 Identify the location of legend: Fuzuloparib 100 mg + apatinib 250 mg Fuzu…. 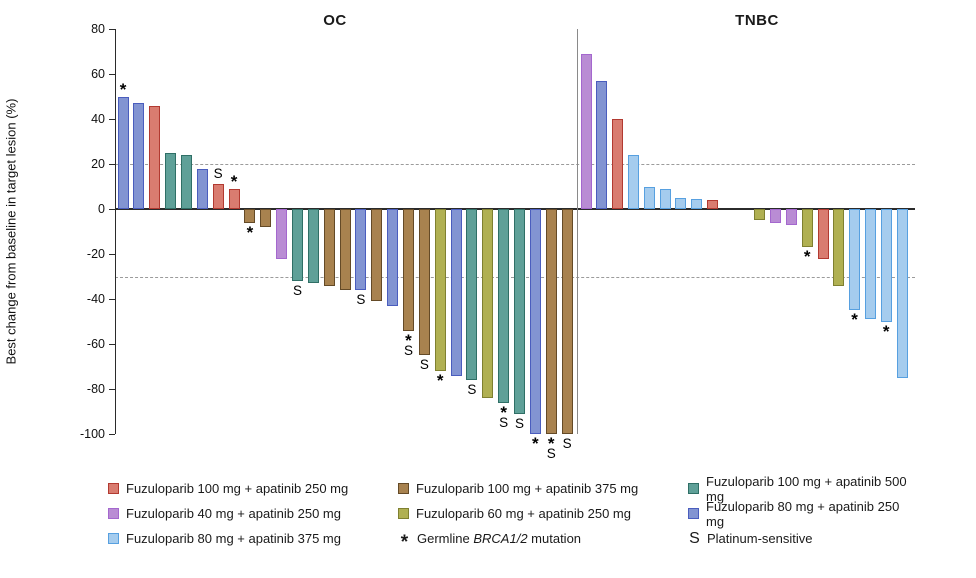
(513, 513).